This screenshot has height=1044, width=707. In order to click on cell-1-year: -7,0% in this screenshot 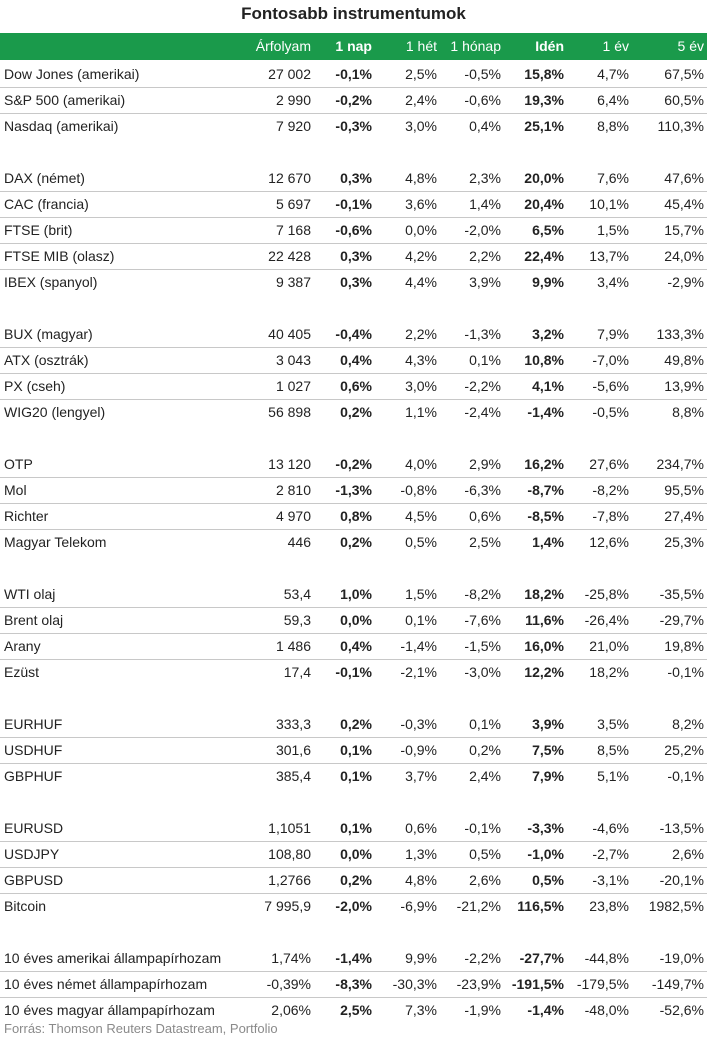, I will do `click(610, 360)`.